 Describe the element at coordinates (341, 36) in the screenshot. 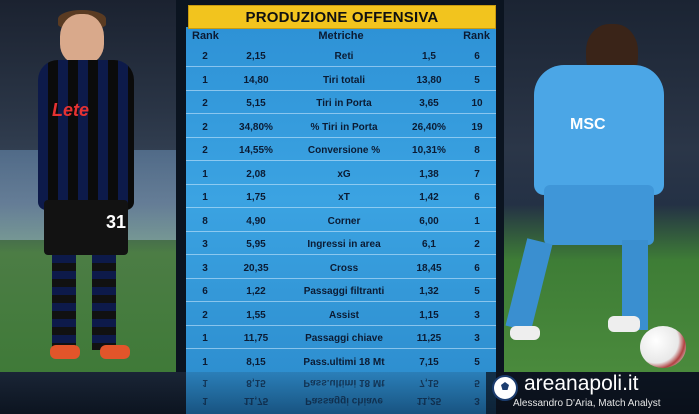

I see `table-header: Rank Metriche Rank` at that location.